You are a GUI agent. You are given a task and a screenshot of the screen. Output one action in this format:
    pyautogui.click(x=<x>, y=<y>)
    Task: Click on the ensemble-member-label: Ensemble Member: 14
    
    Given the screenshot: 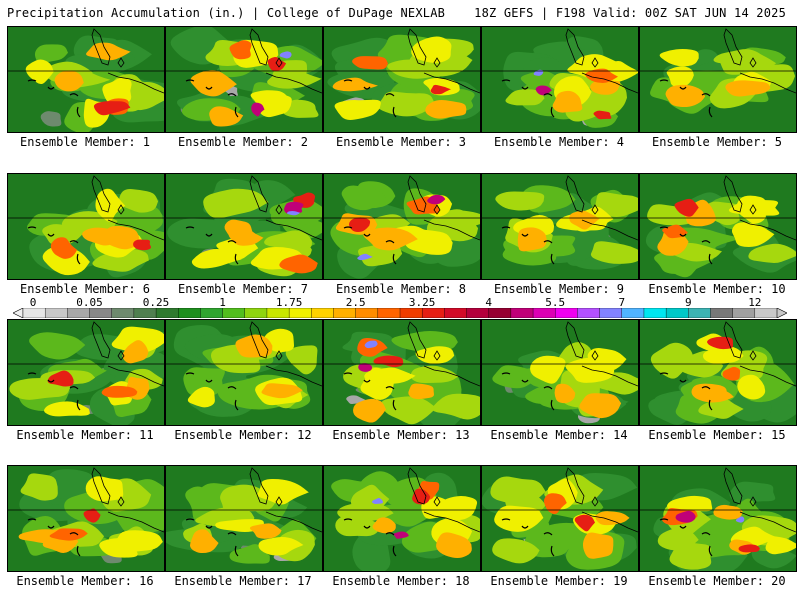 What is the action you would take?
    pyautogui.click(x=559, y=435)
    